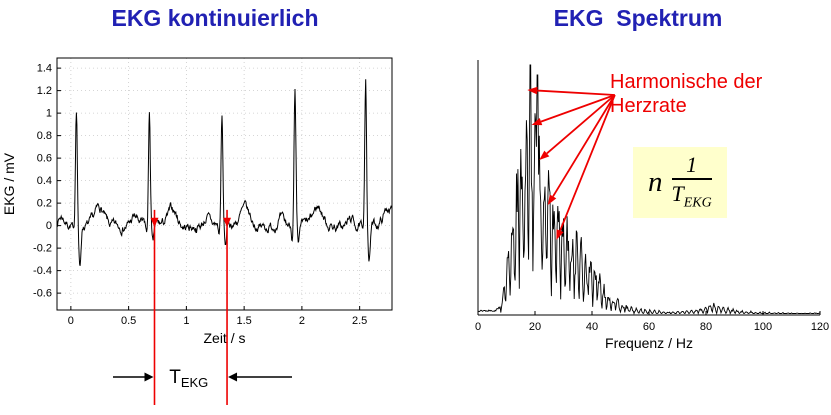  What do you see at coordinates (649, 327) in the screenshot?
I see `svg-text: 60` at bounding box center [649, 327].